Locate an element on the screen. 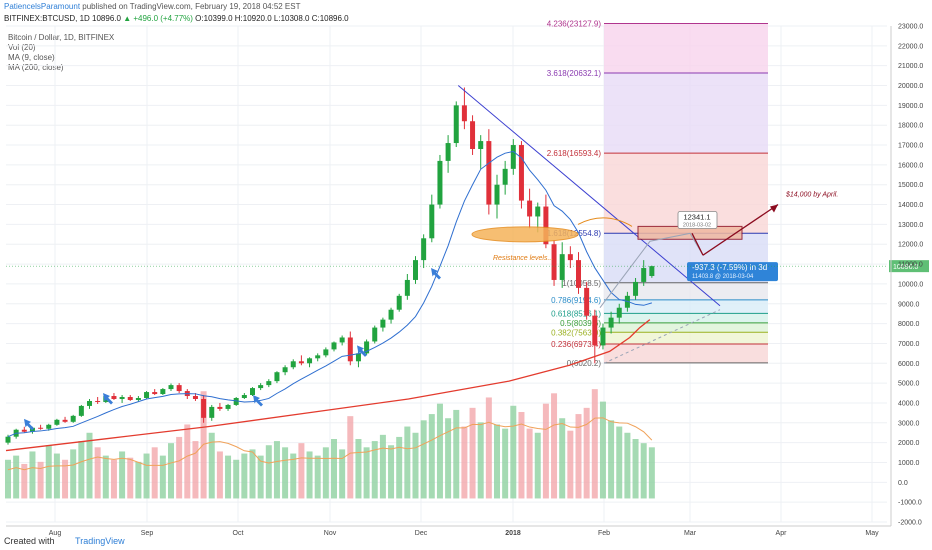 The height and width of the screenshot is (550, 932). fib-level-label: 0.618(8516.1) is located at coordinates (576, 313).